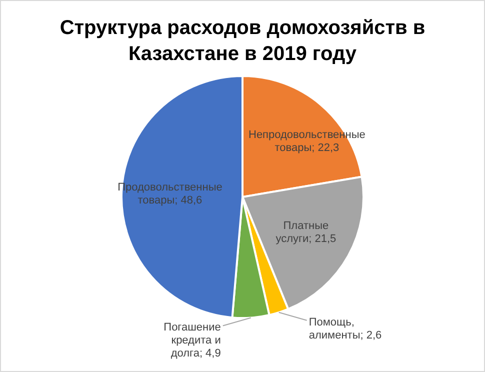 The width and height of the screenshot is (485, 372). Describe the element at coordinates (242, 41) in the screenshot. I see `chart-title: Структура расходов домохозяйств в Казахстане в 2019 году` at that location.